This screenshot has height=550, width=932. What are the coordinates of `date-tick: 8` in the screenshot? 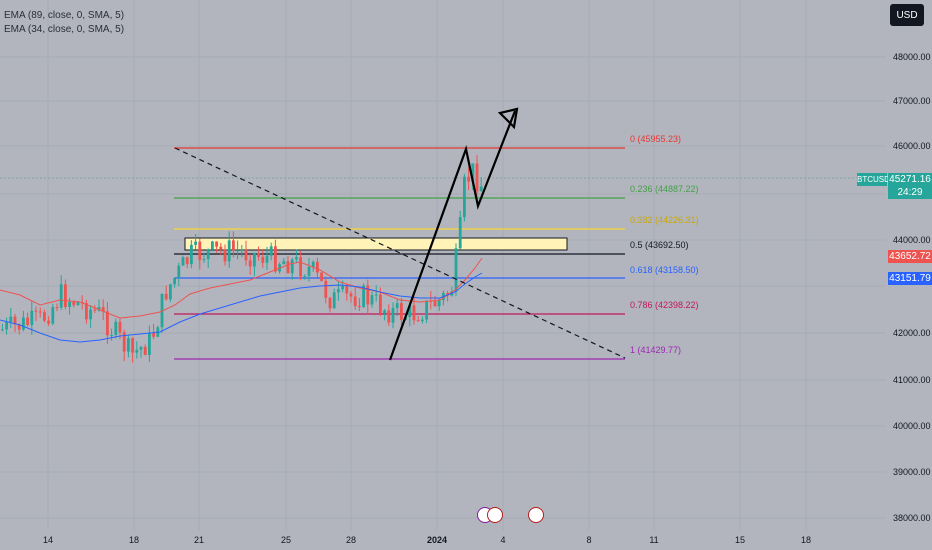 It's located at (588, 540).